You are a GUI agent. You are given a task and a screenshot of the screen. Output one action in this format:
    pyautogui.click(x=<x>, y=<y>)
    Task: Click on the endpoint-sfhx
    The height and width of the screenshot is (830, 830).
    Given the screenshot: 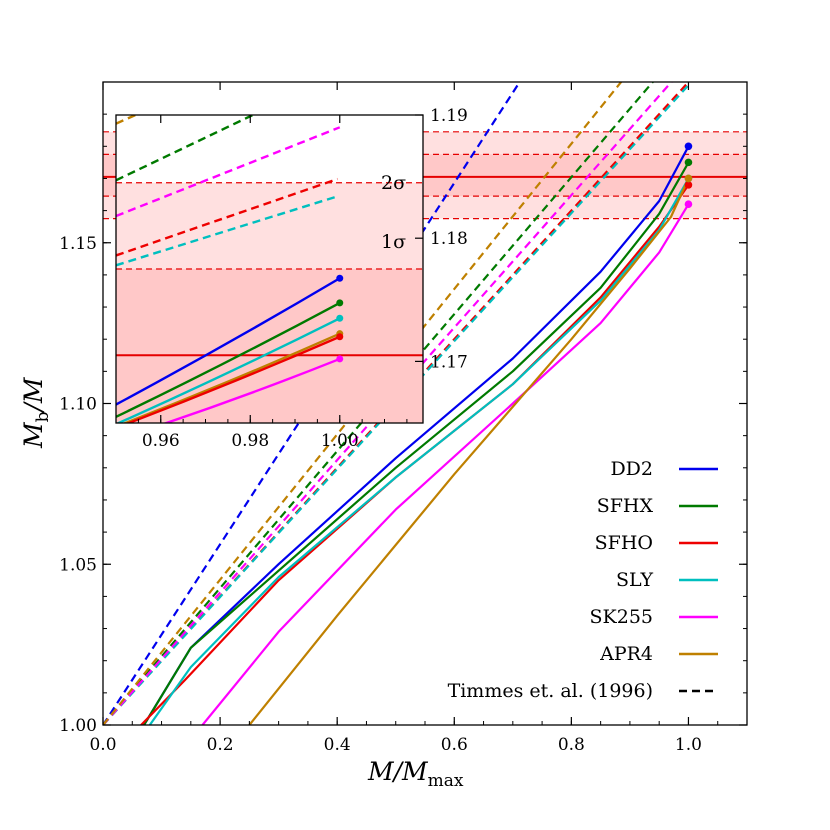 What is the action you would take?
    pyautogui.click(x=688, y=162)
    